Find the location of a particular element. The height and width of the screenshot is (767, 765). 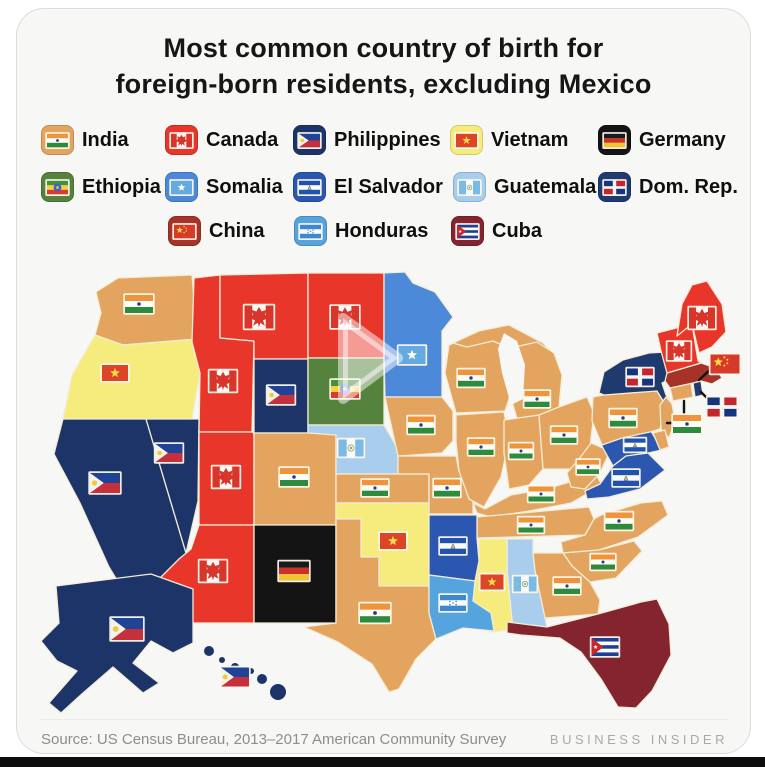

state-SC is located at coordinates (602, 561).